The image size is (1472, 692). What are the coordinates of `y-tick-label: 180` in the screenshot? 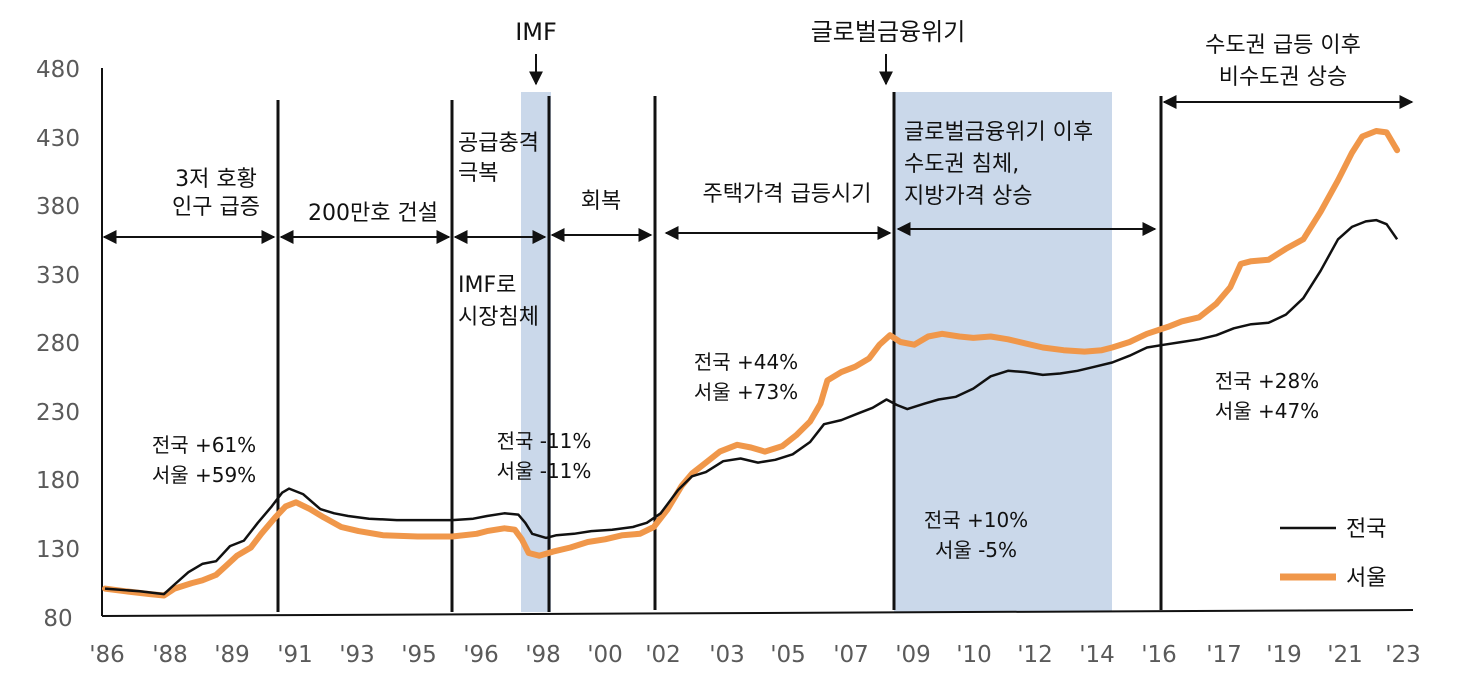 It's located at (58, 481).